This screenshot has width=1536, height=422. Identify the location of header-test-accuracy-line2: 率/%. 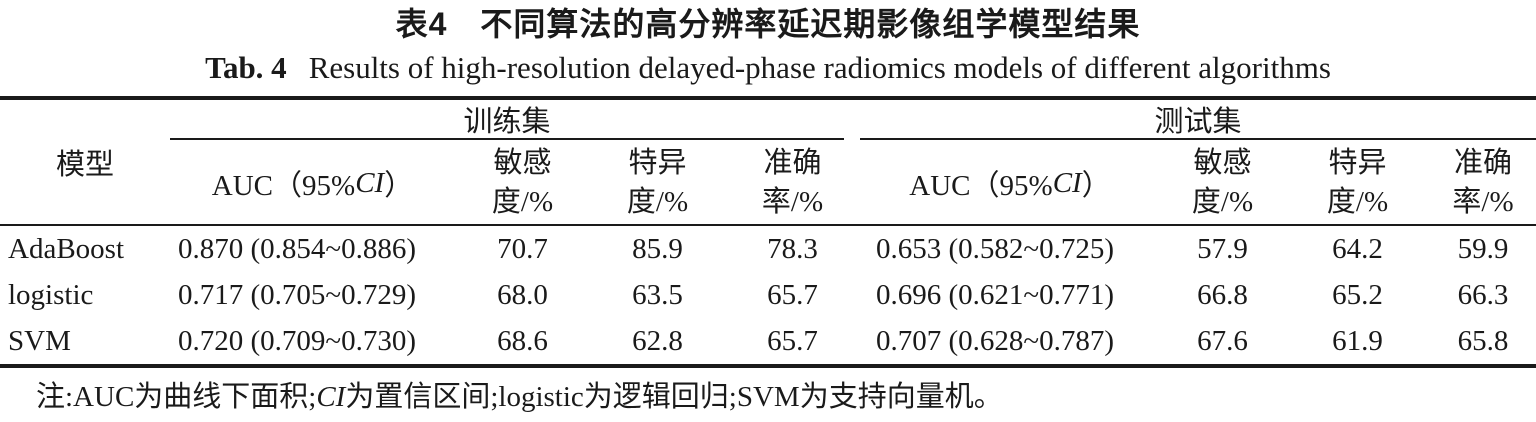
(1483, 202).